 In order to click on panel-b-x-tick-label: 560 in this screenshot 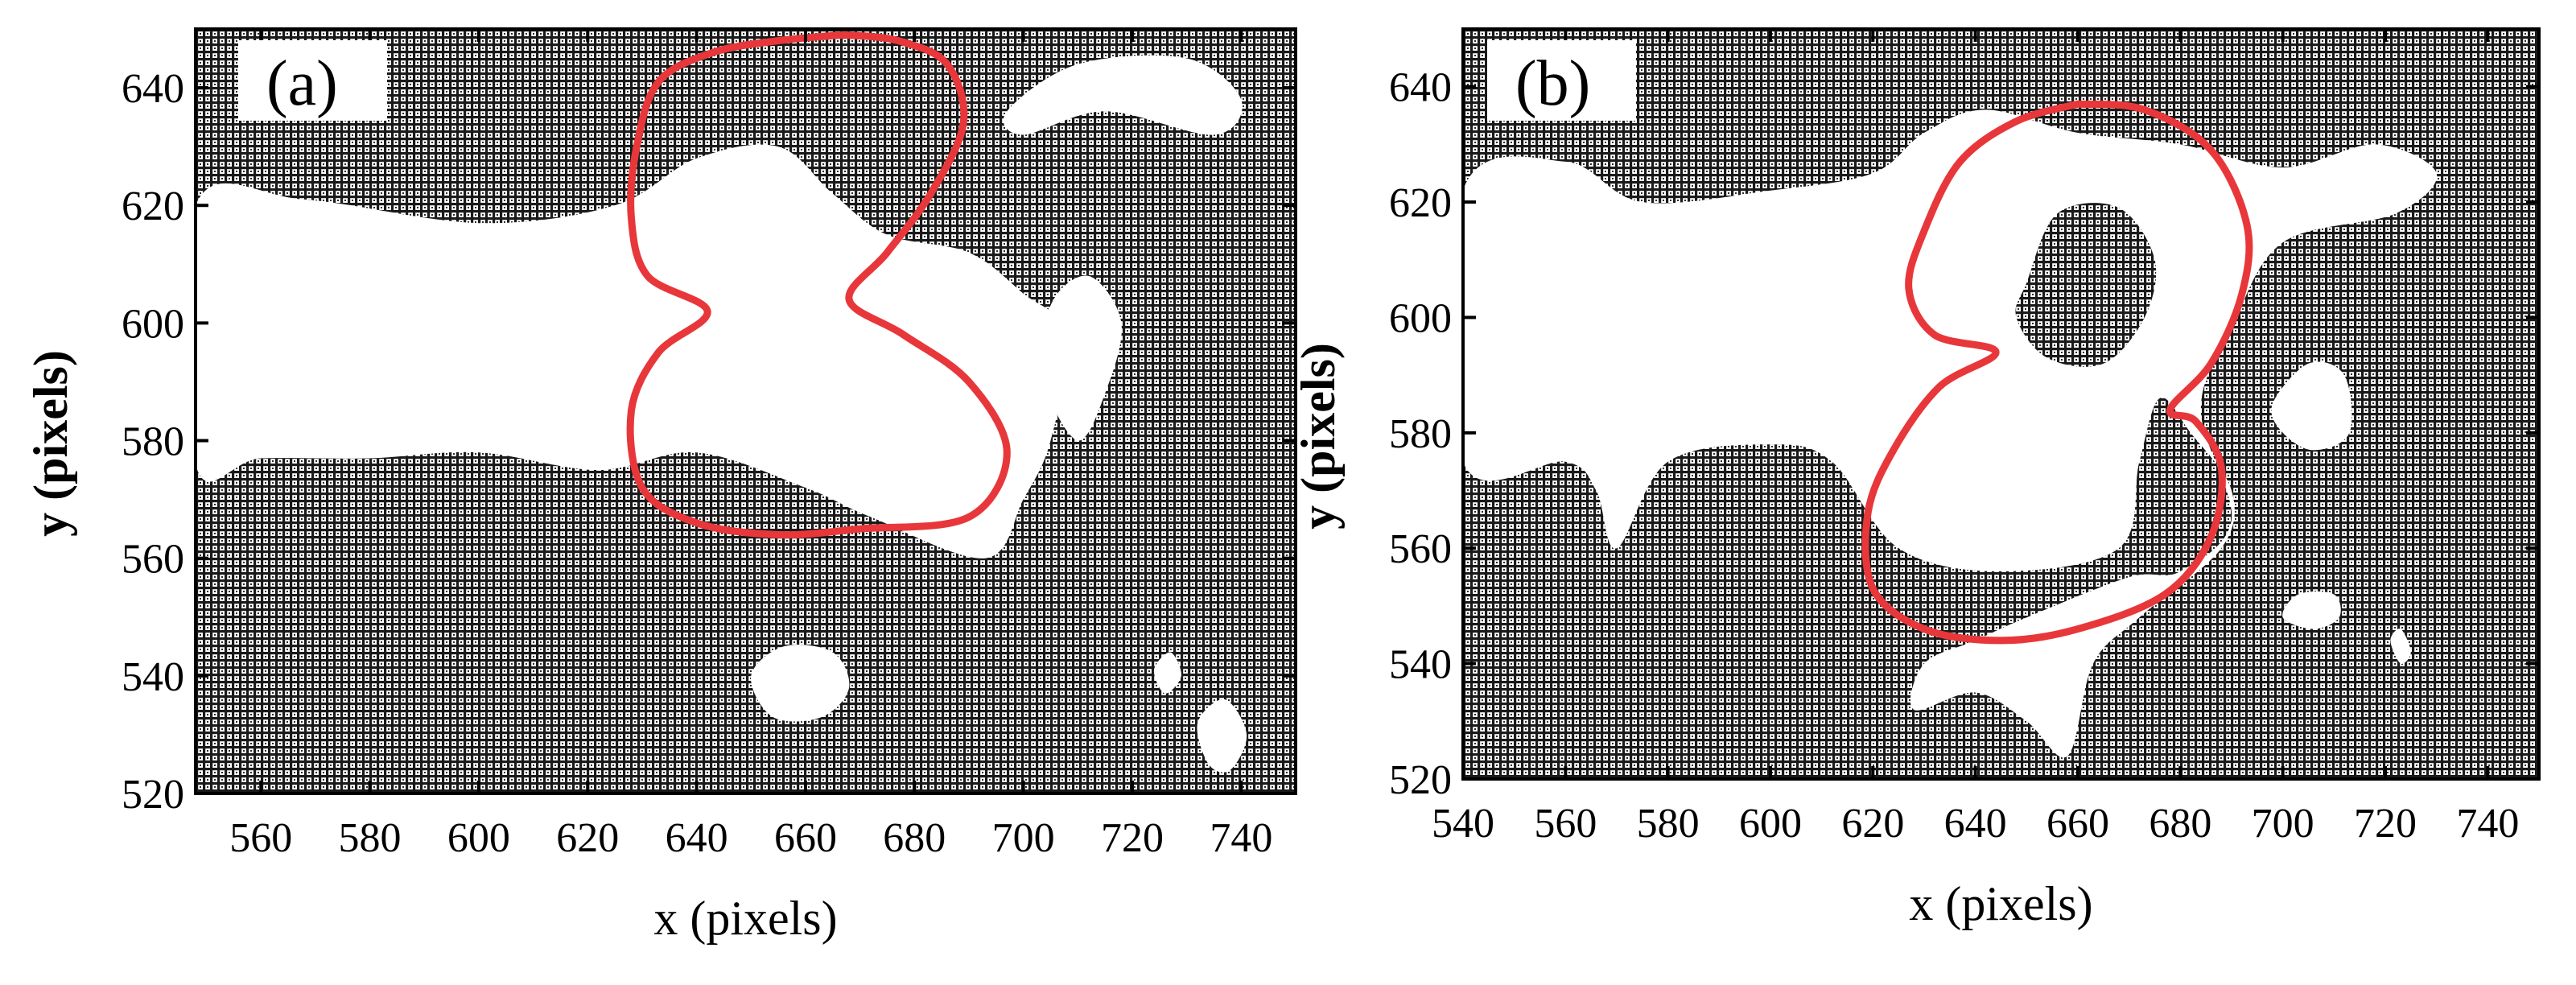, I will do `click(1565, 824)`.